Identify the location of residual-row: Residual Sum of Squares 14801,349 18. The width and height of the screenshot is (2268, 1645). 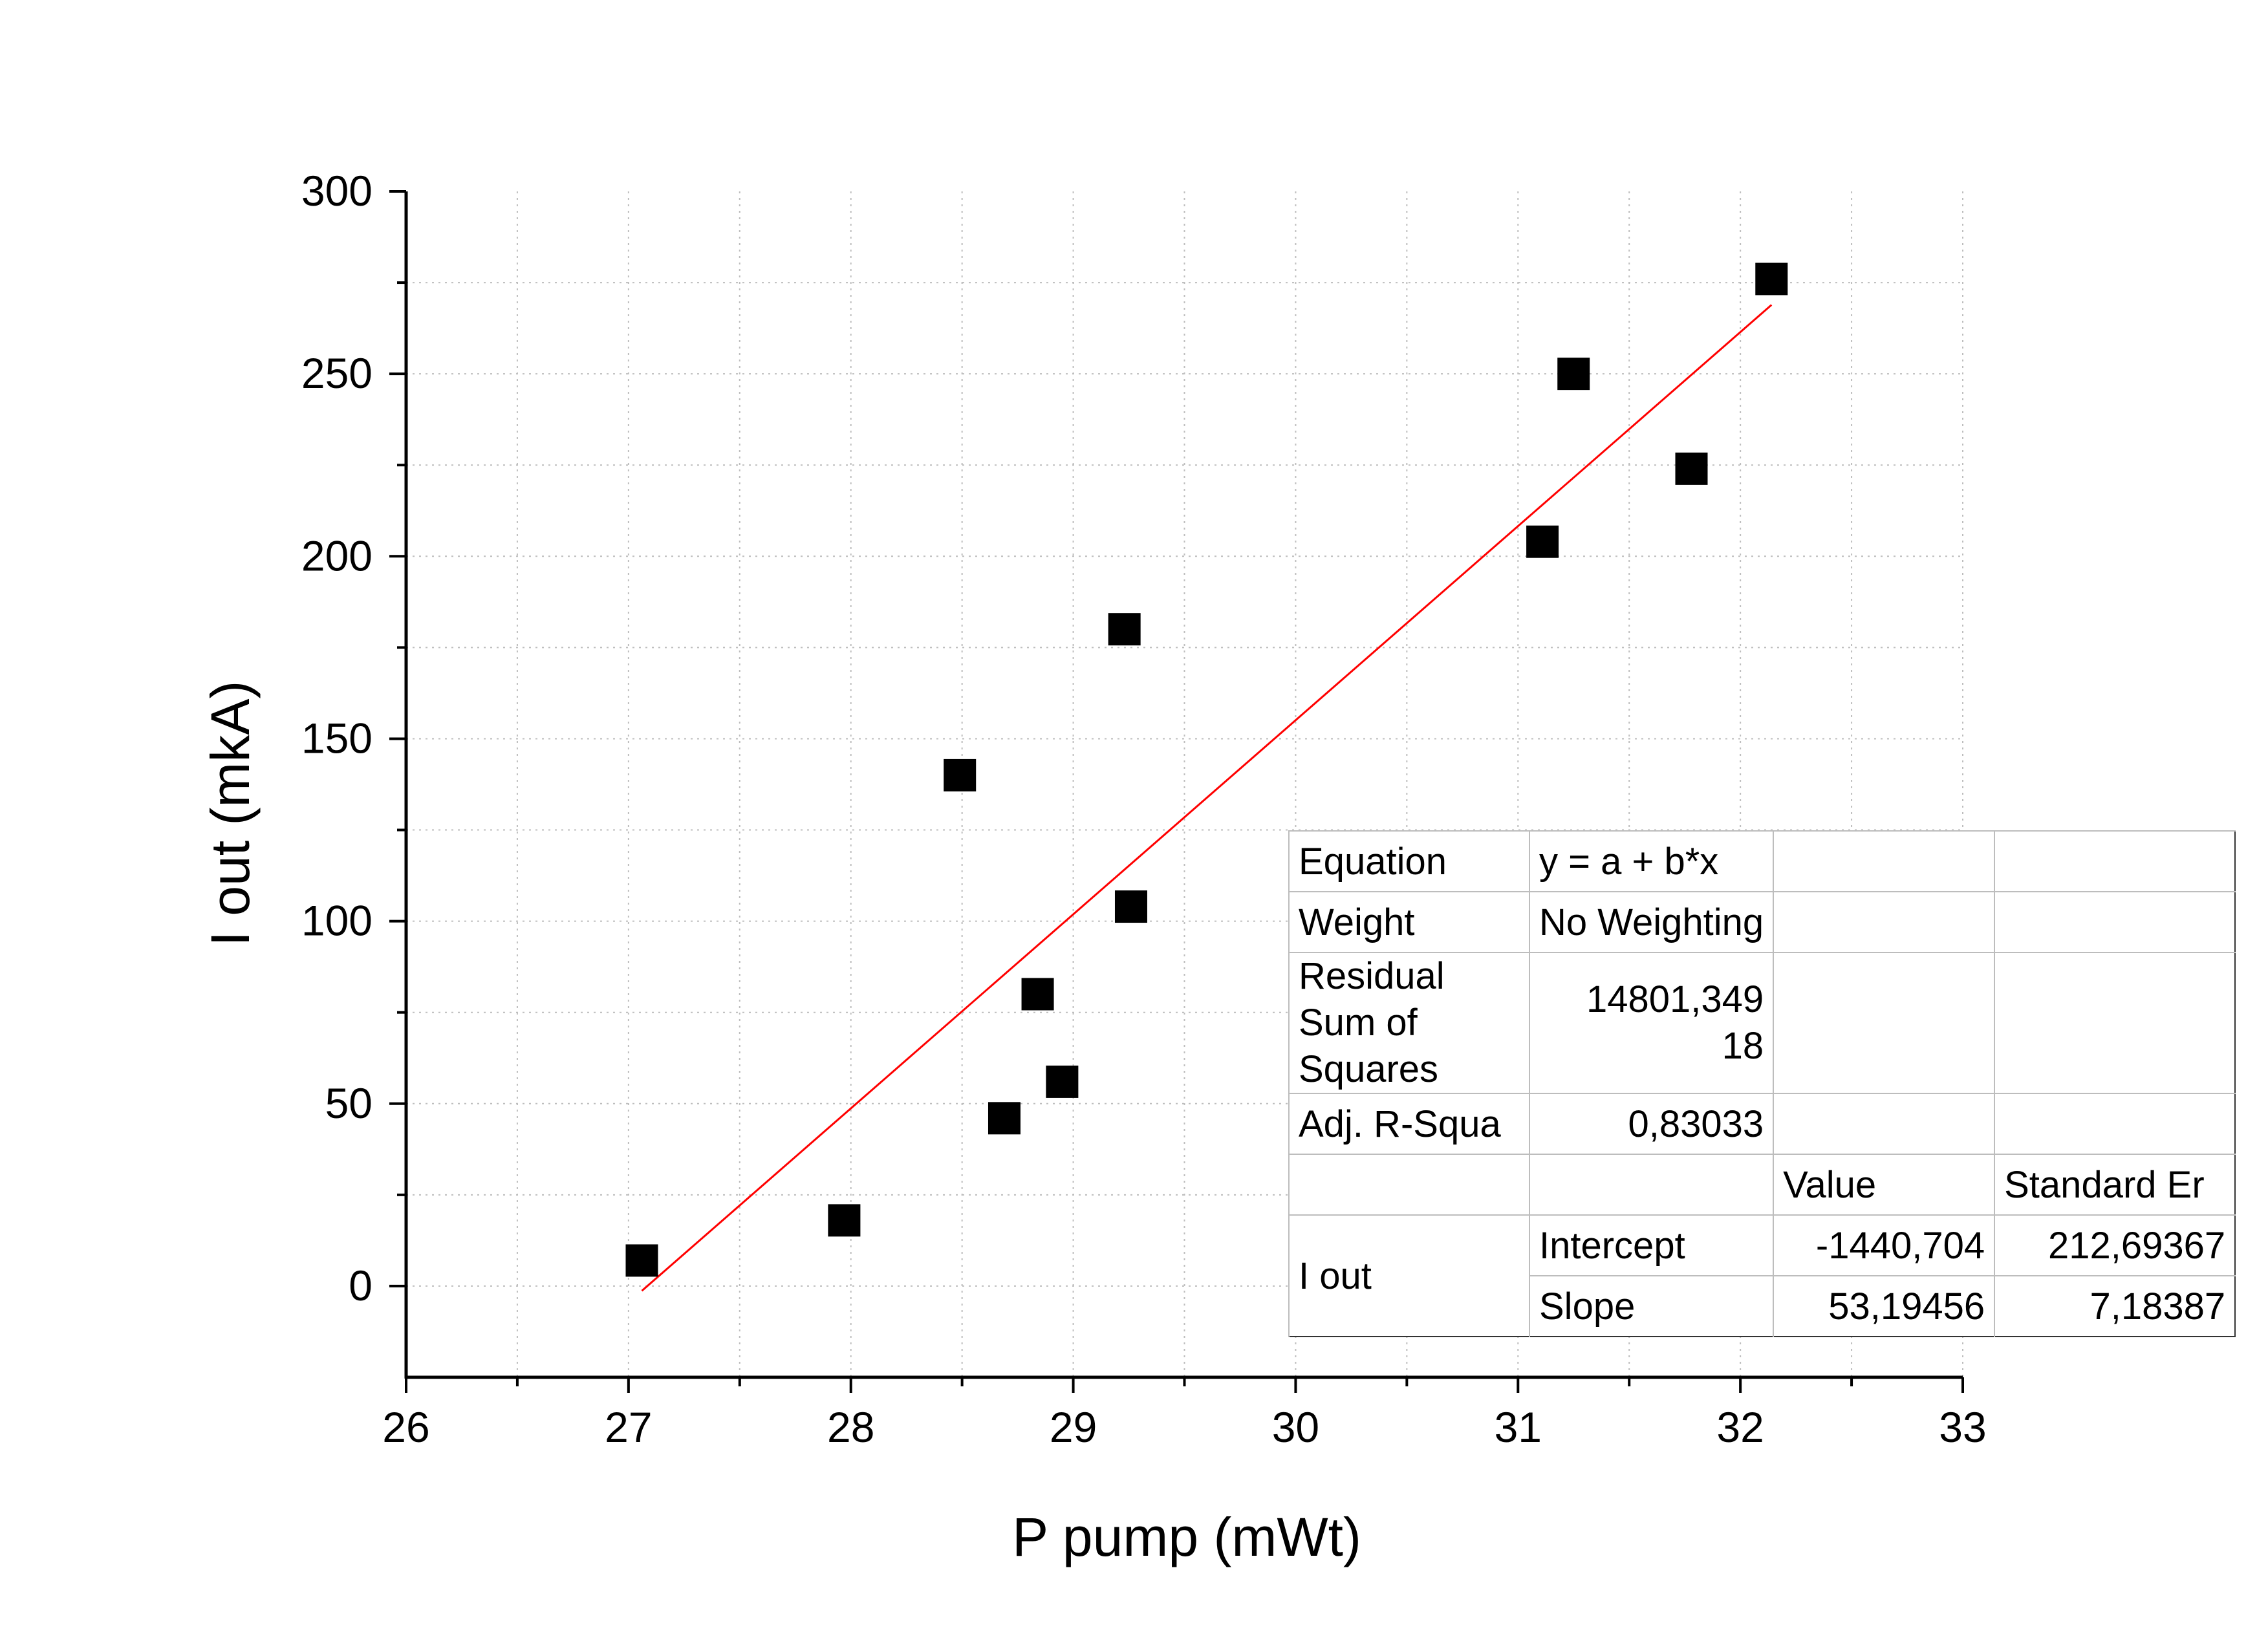
(1762, 1022).